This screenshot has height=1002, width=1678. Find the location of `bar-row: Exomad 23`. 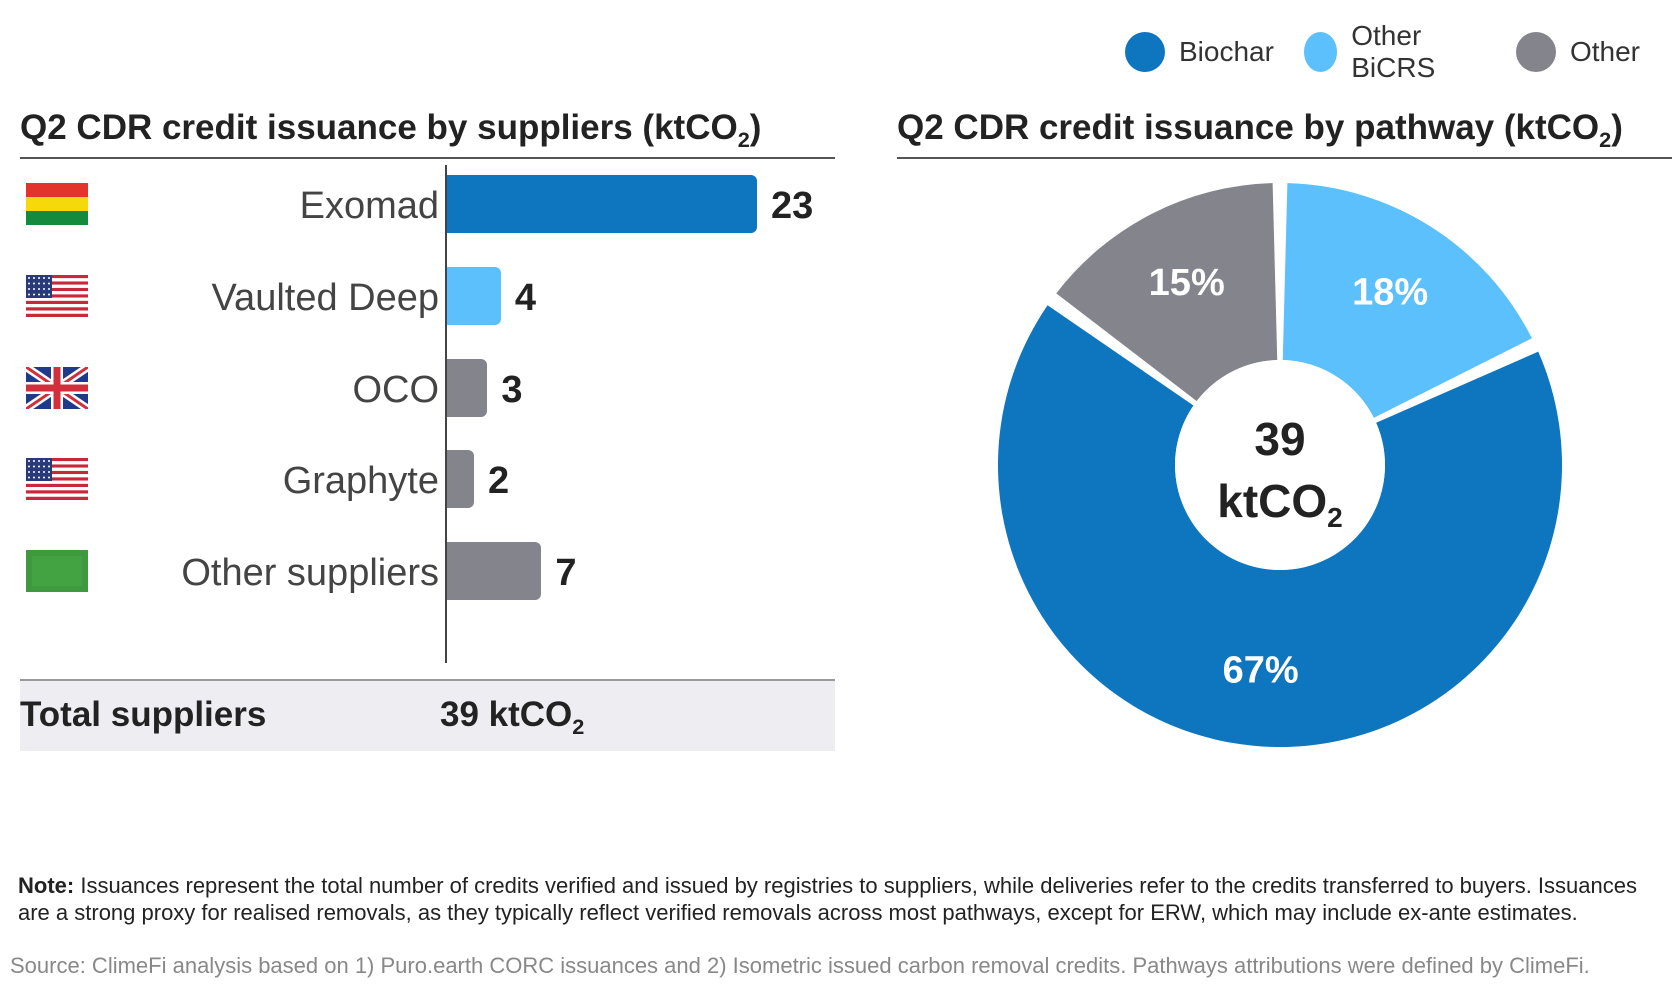

bar-row: Exomad 23 is located at coordinates (427, 205).